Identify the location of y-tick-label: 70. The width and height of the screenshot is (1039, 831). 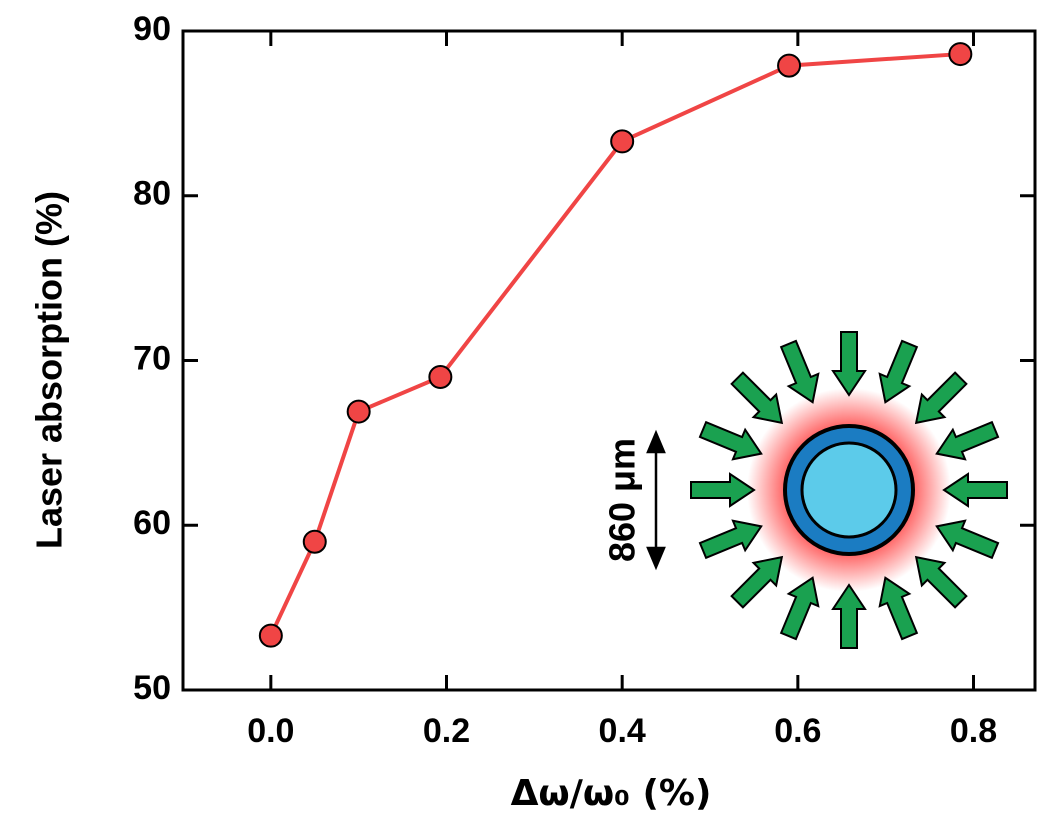
(152, 358).